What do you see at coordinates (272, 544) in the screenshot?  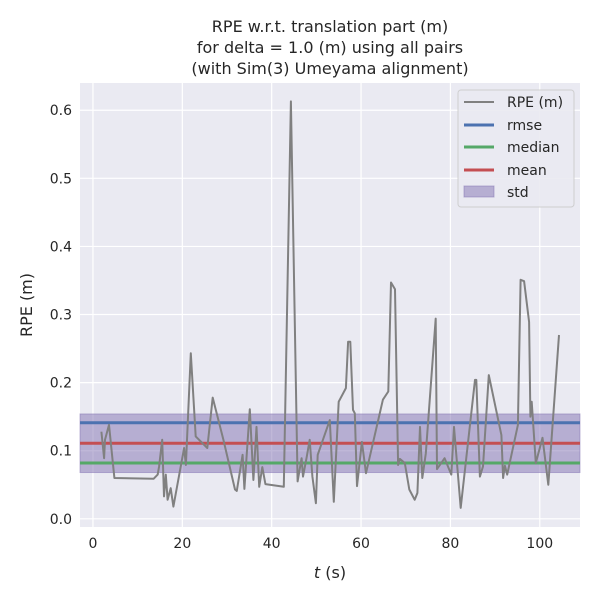 I see `x-tick-label: 40` at bounding box center [272, 544].